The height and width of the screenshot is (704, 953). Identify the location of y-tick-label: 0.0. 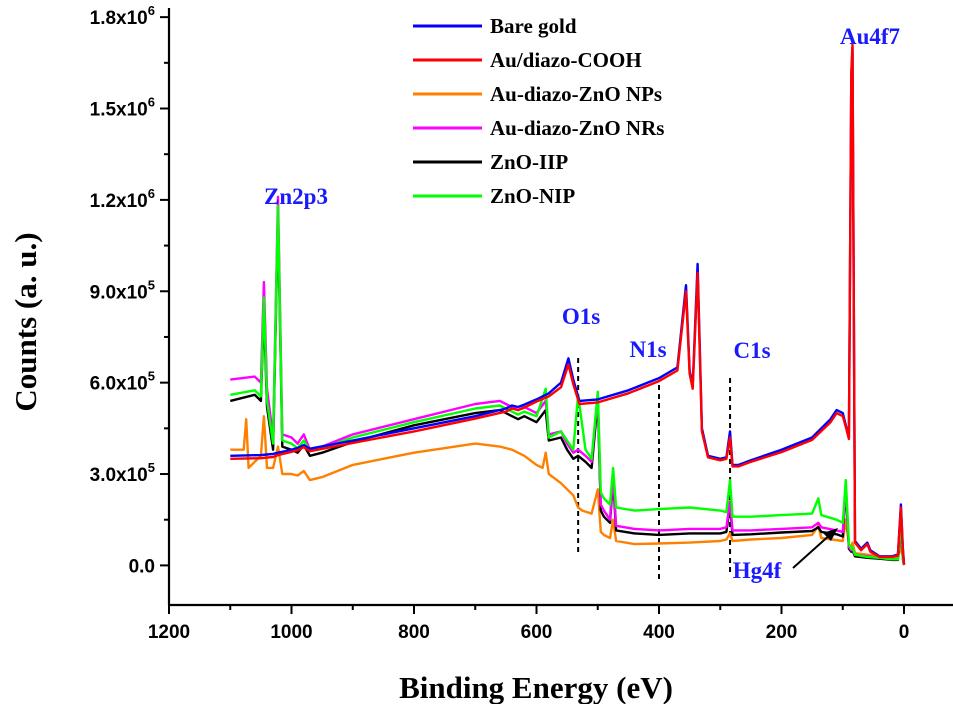
(142, 566).